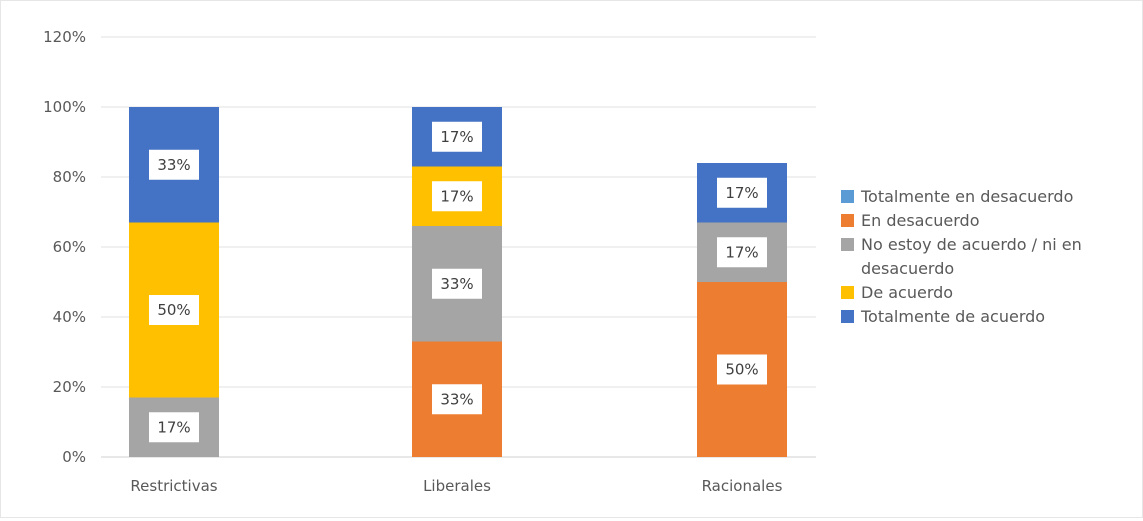 Image resolution: width=1143 pixels, height=521 pixels. I want to click on legend-item-totalmente-de-acuerdo: Totalmente de acuerdo, so click(943, 316).